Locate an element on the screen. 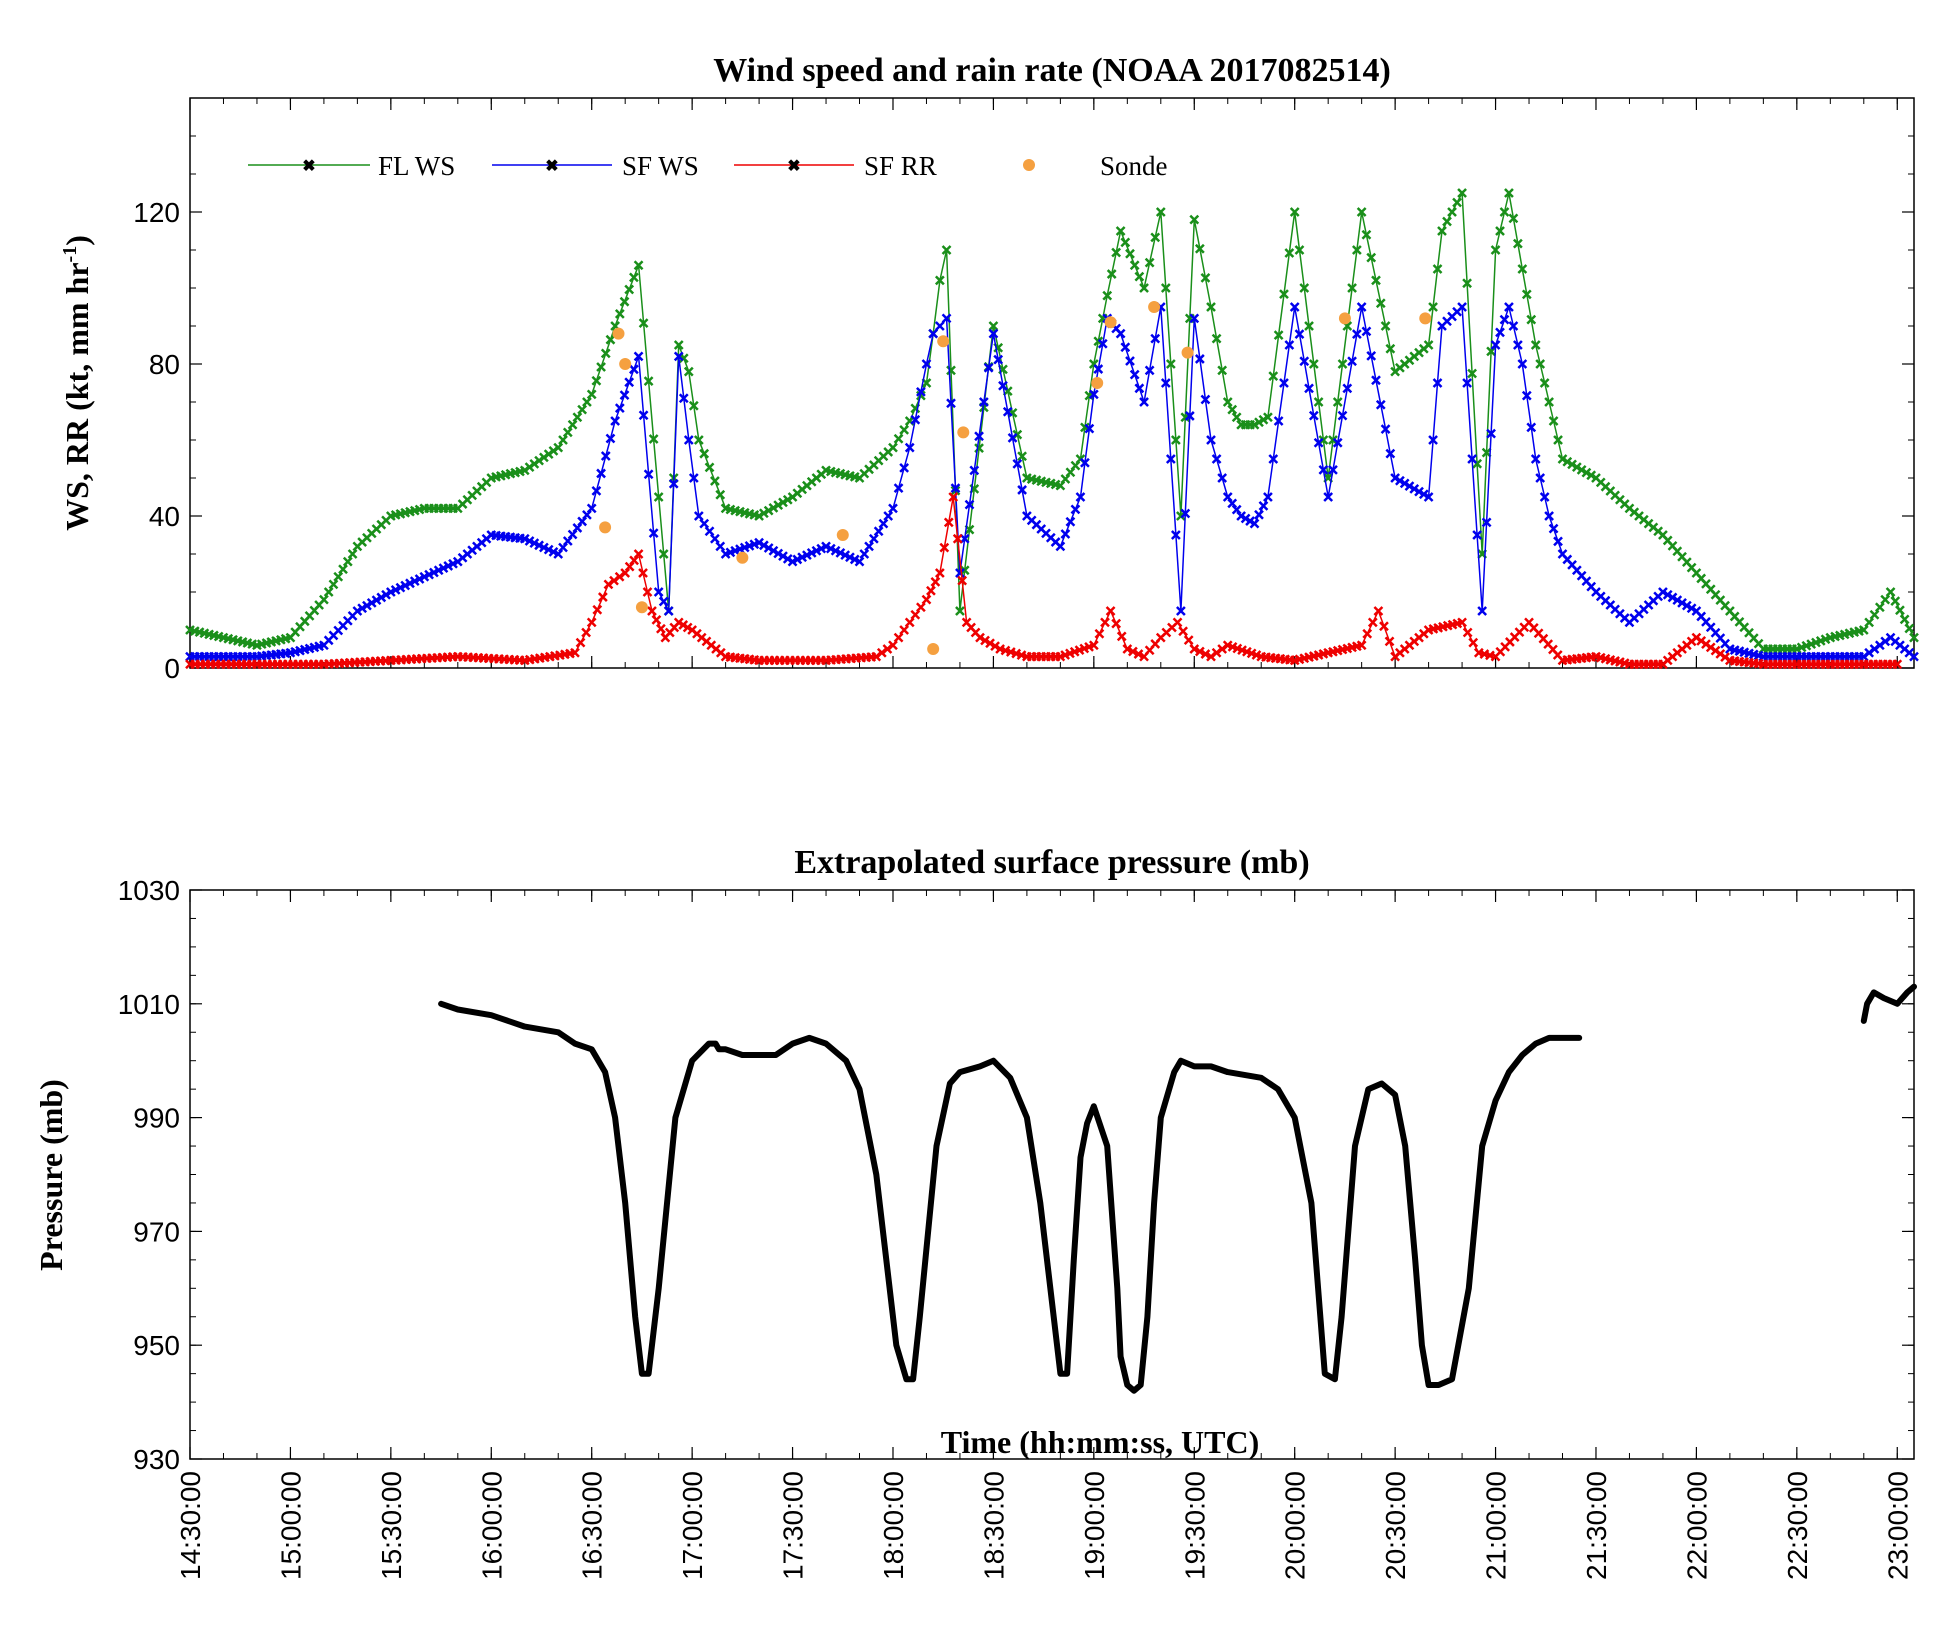 The height and width of the screenshot is (1635, 1950). top-y-axis-label: WS, RR (kt, mm hr-1) is located at coordinates (77, 383).